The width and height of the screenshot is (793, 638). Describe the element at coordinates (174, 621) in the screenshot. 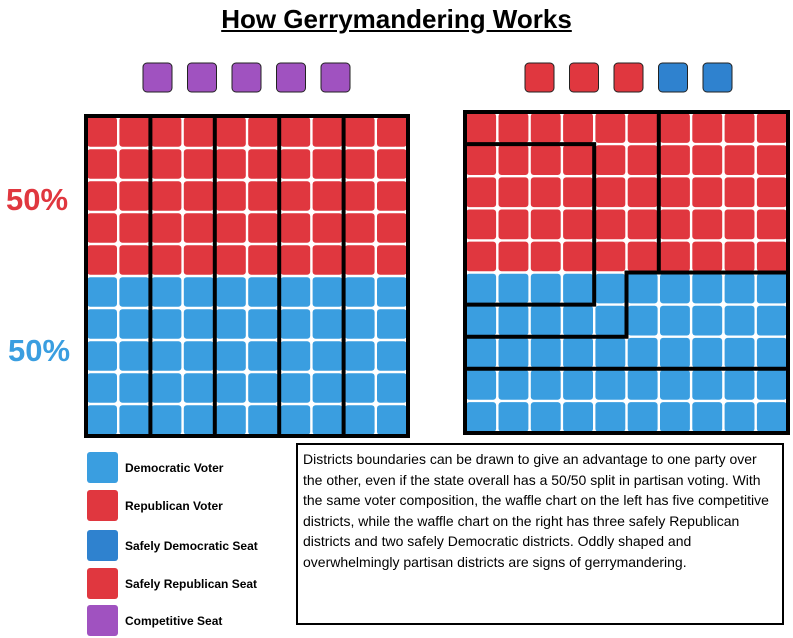

I see `legend-label: Competitive Seat` at that location.